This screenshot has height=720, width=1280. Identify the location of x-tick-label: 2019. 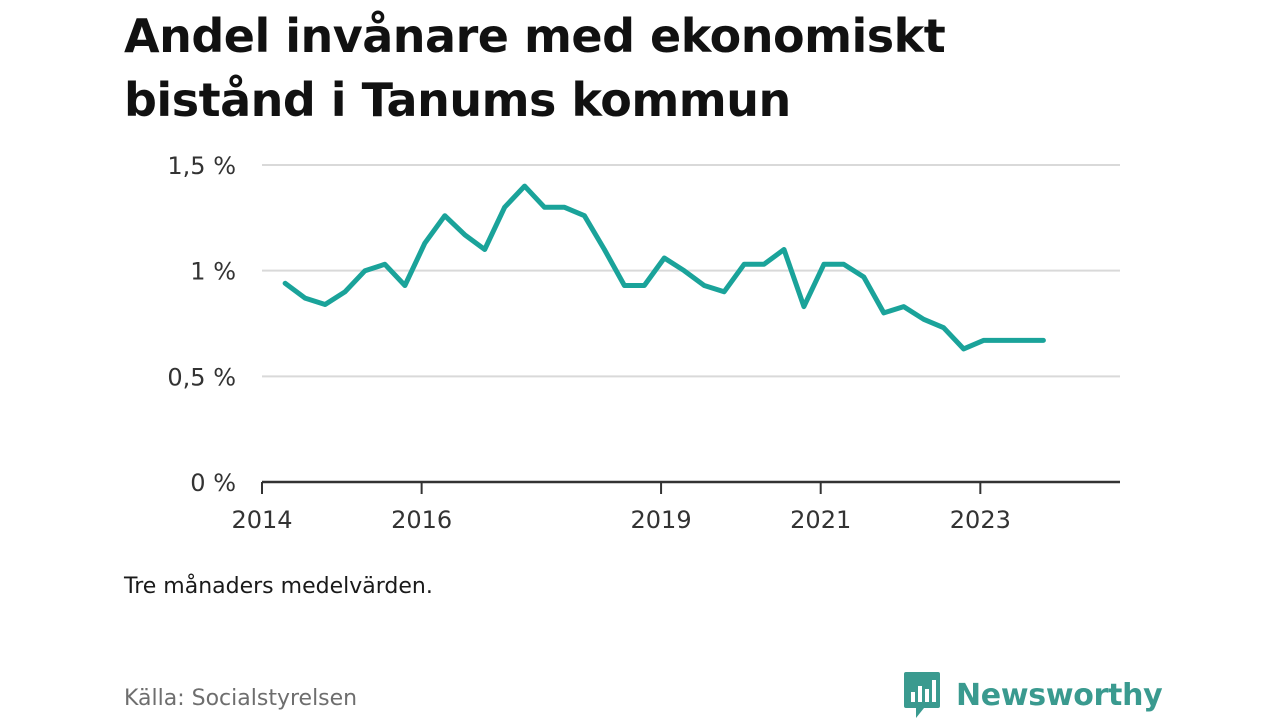
(661, 520).